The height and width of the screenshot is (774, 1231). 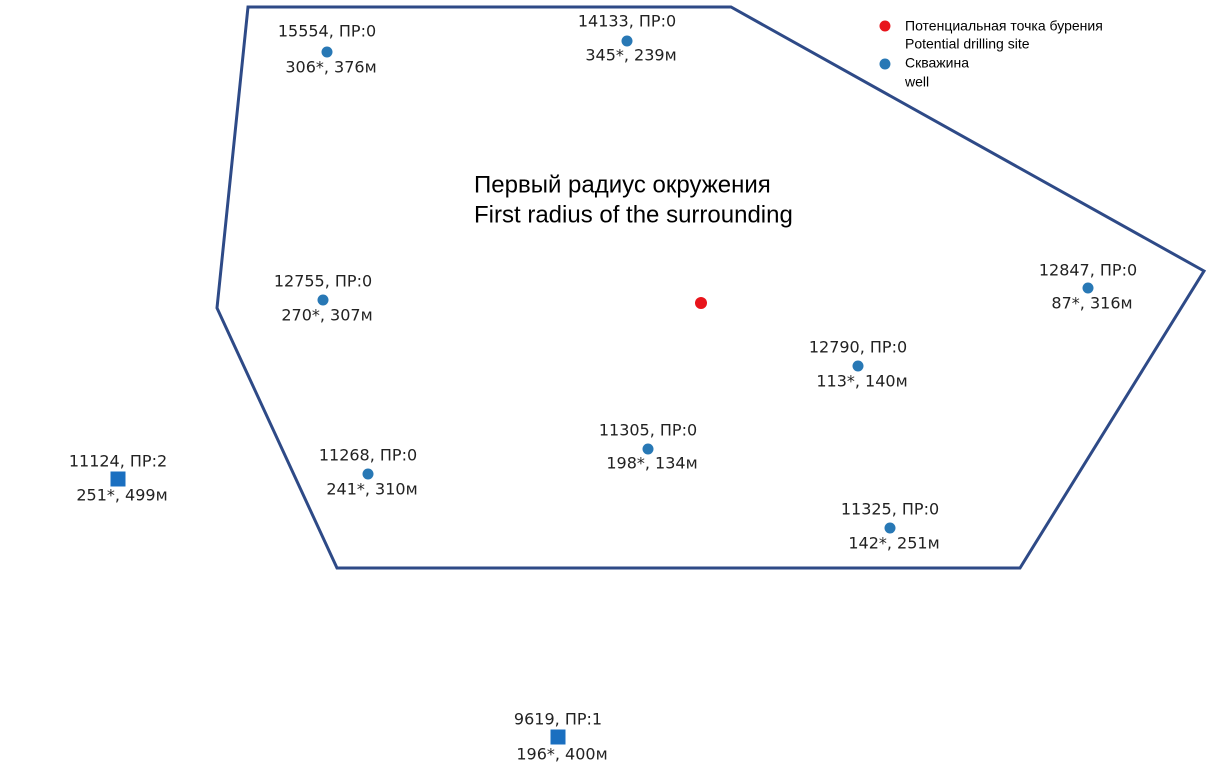 I want to click on legend-label: well, so click(x=916, y=82).